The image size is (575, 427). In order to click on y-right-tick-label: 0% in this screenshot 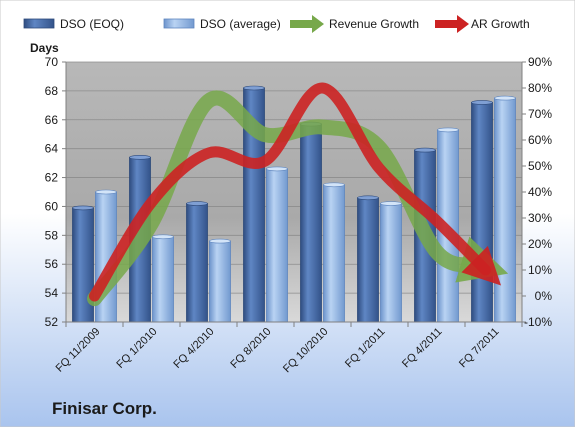, I will do `click(544, 296)`.